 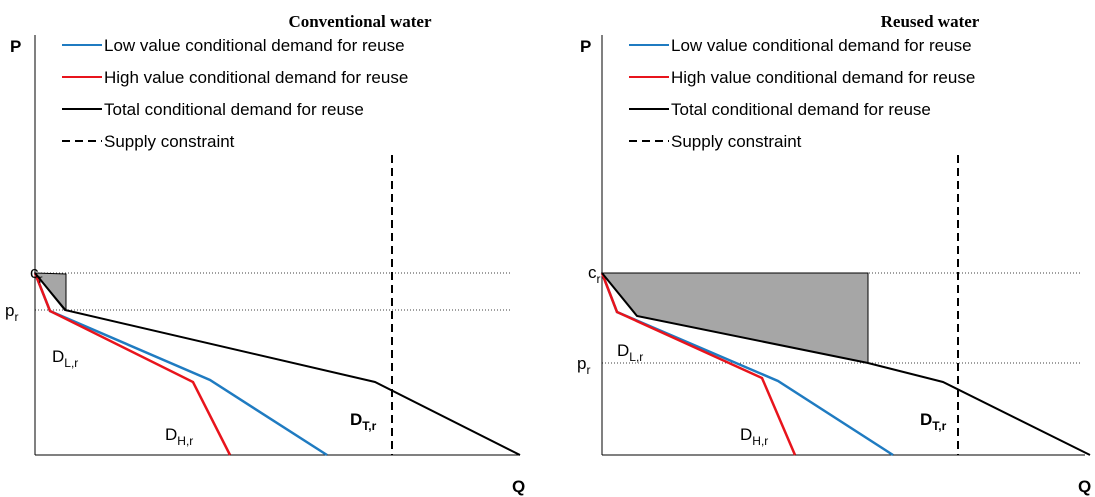 I want to click on panel-title: Conventional water, so click(x=360, y=21).